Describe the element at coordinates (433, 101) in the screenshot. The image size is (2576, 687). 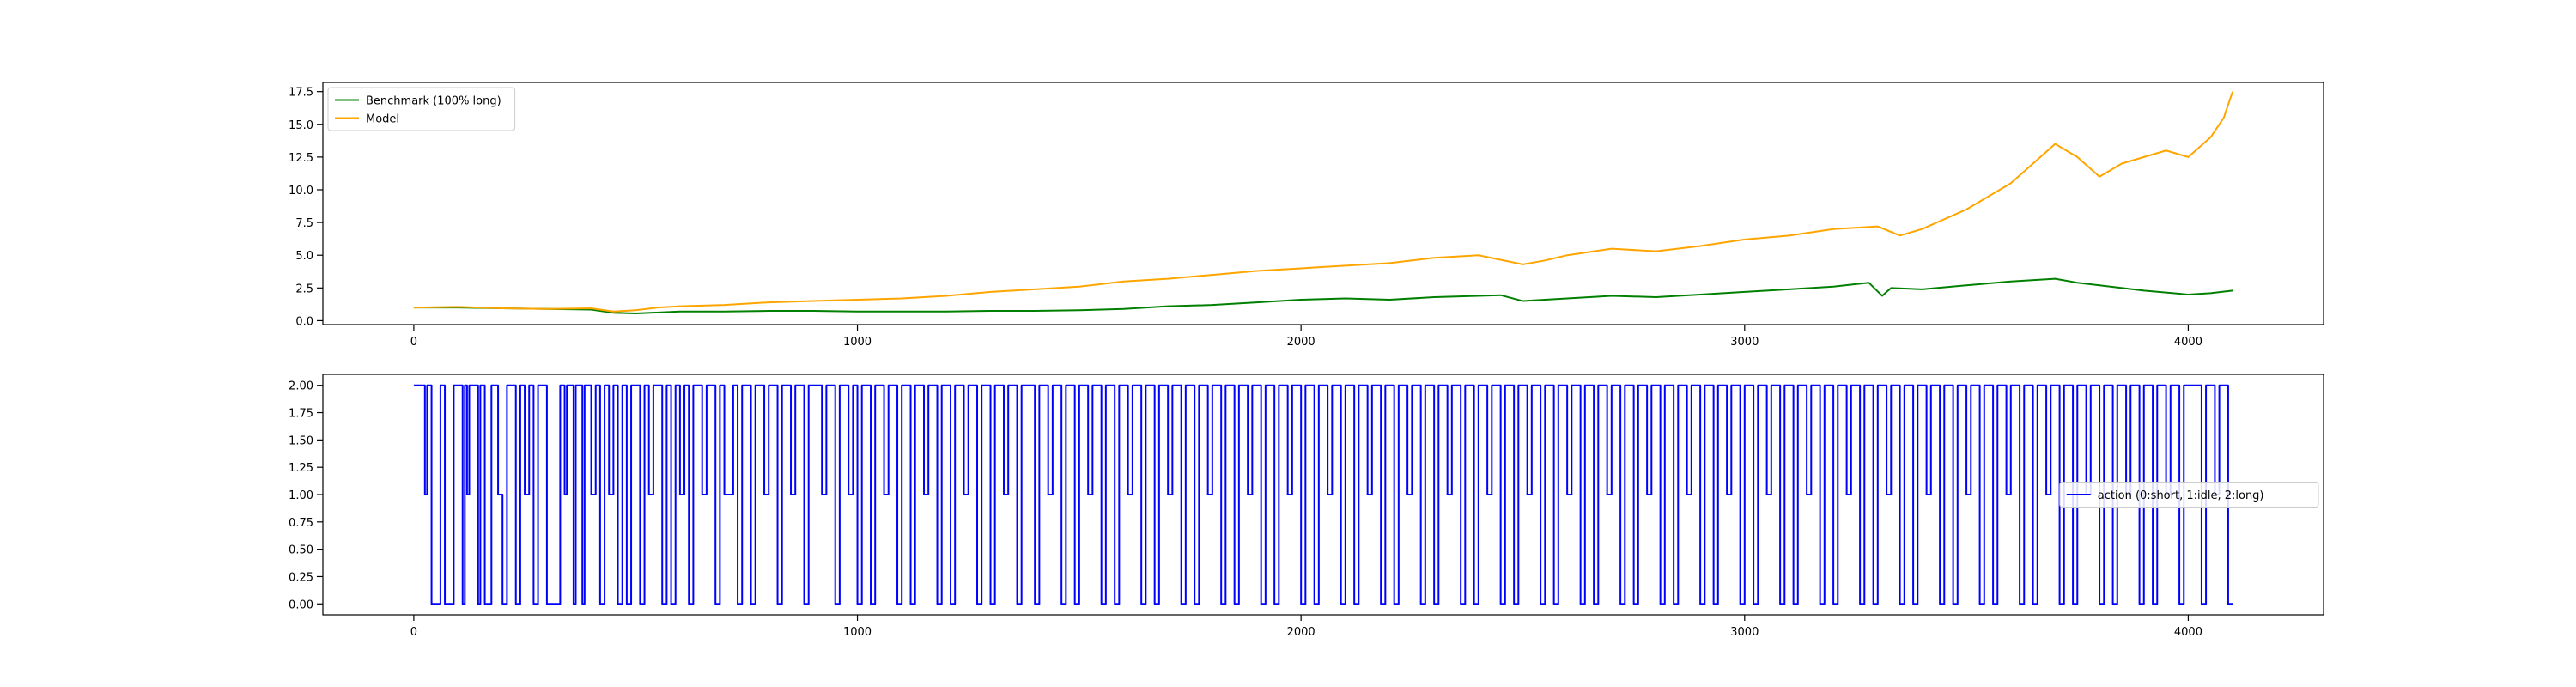
I see `legend-label: Benchmark (100% long)` at that location.